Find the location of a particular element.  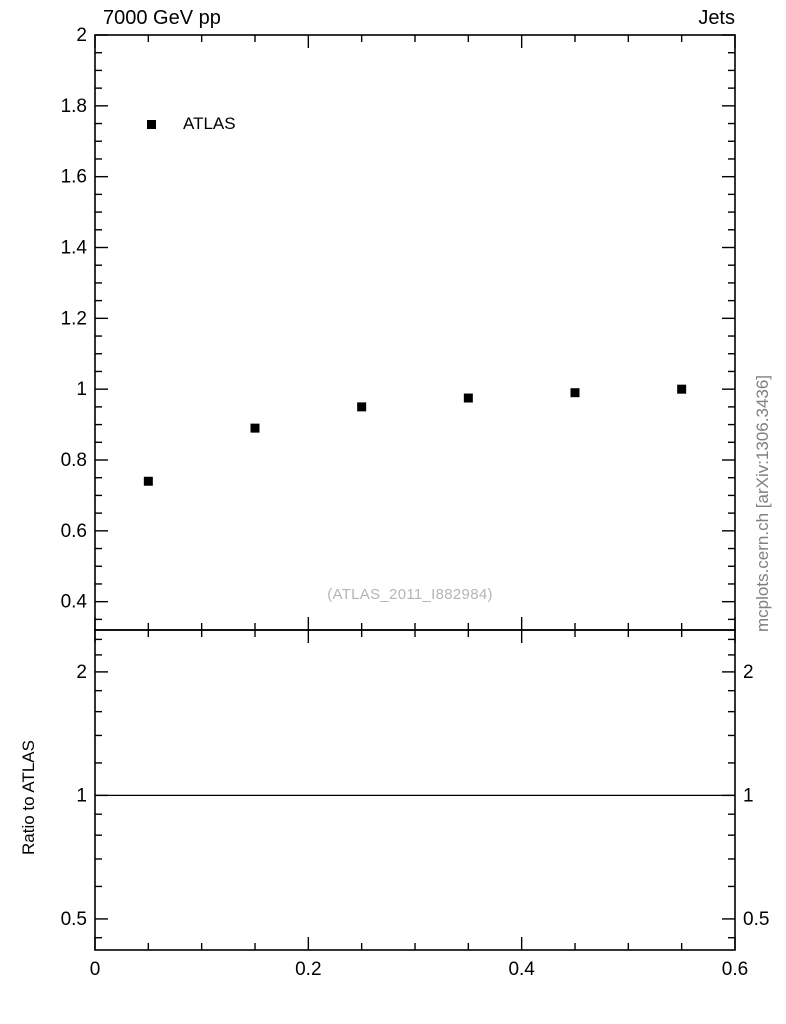

ratio-y-tick-label-right: 1 is located at coordinates (748, 795).